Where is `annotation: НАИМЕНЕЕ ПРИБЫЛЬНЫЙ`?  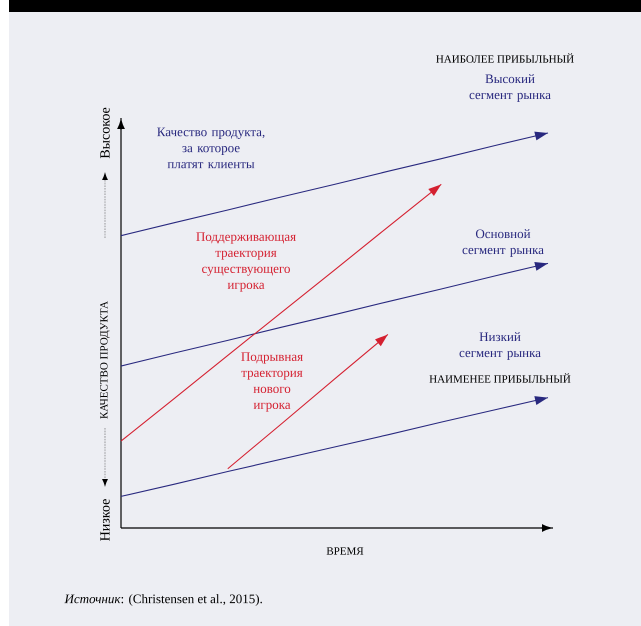 annotation: НАИМЕНЕЕ ПРИБЫЛЬНЫЙ is located at coordinates (500, 378).